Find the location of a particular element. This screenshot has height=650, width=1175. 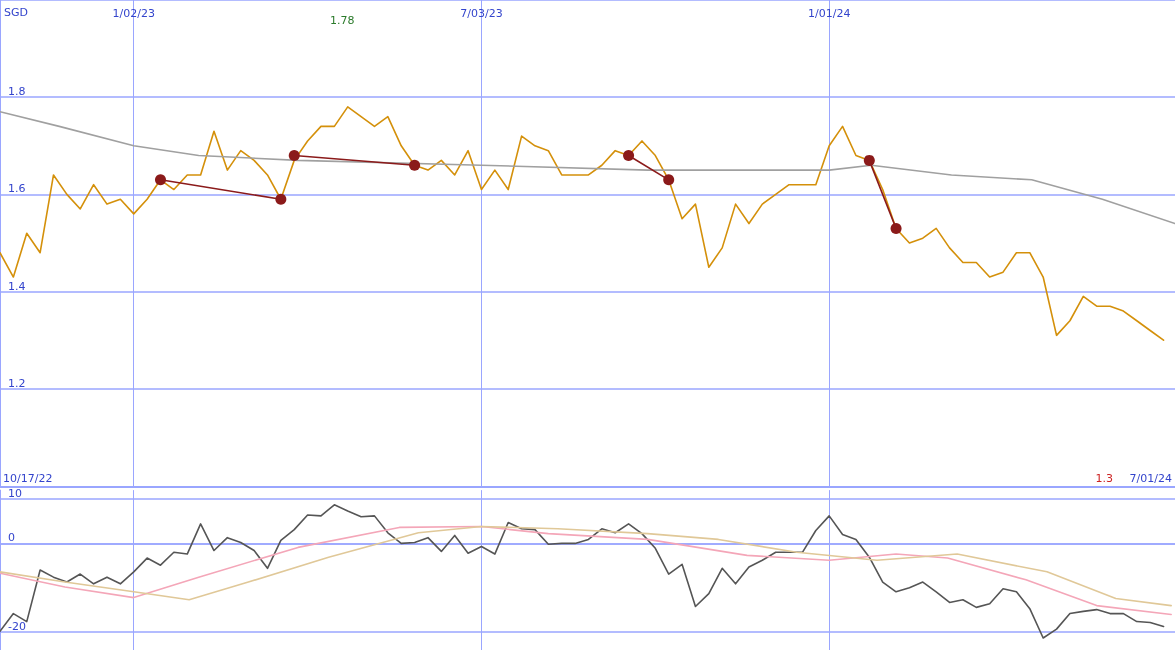

annotation: 1.3 is located at coordinates (1104, 478).